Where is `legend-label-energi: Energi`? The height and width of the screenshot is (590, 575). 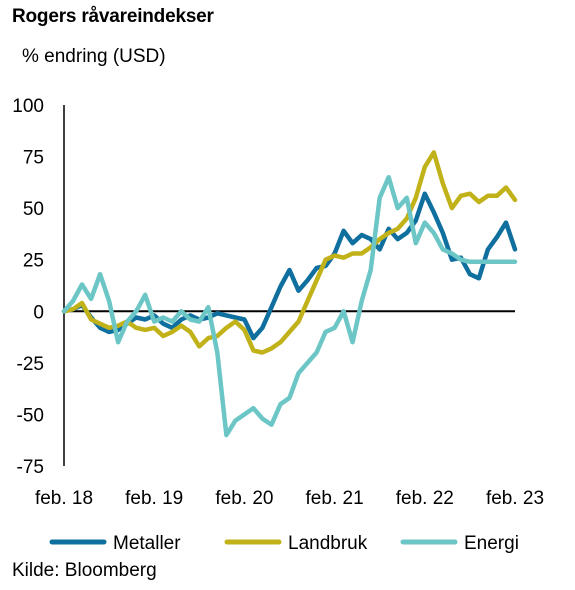 legend-label-energi: Energi is located at coordinates (491, 543).